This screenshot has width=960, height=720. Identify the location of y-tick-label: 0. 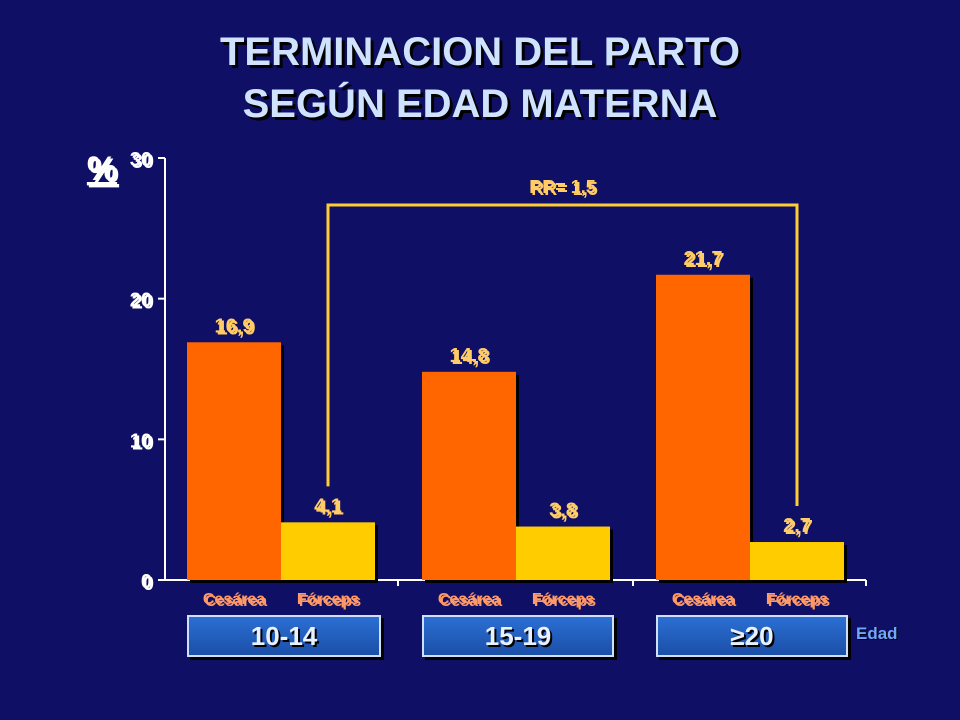
(146, 582).